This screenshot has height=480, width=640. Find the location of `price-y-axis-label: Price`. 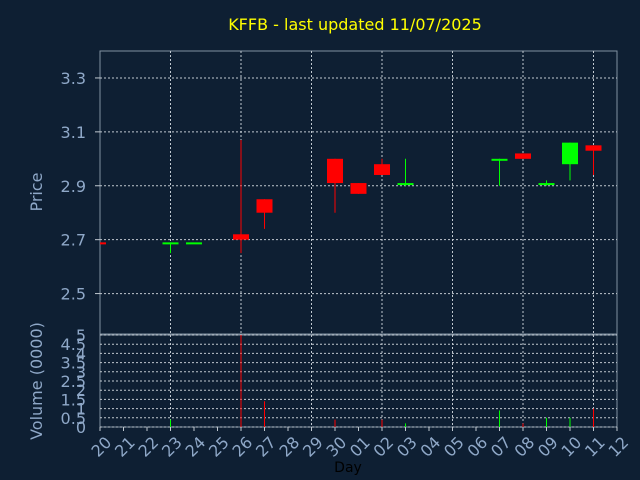

price-y-axis-label: Price is located at coordinates (36, 191).